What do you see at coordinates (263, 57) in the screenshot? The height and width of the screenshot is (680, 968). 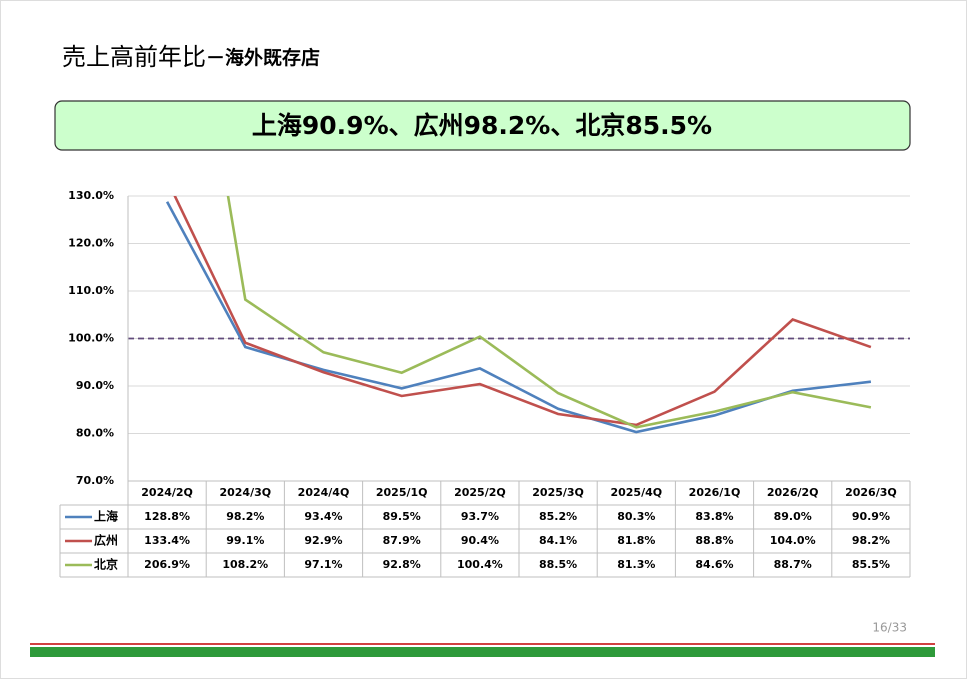 I see `subtitle: －海外既存店` at bounding box center [263, 57].